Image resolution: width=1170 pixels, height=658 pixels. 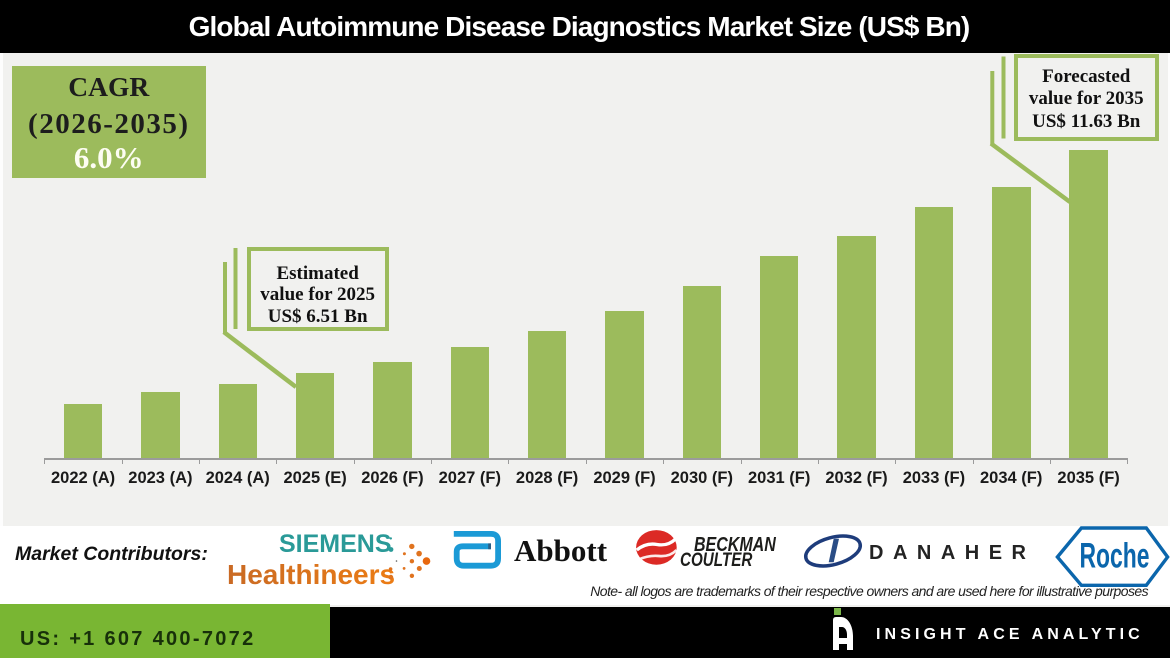 What do you see at coordinates (1115, 556) in the screenshot?
I see `svg-text: Roche` at bounding box center [1115, 556].